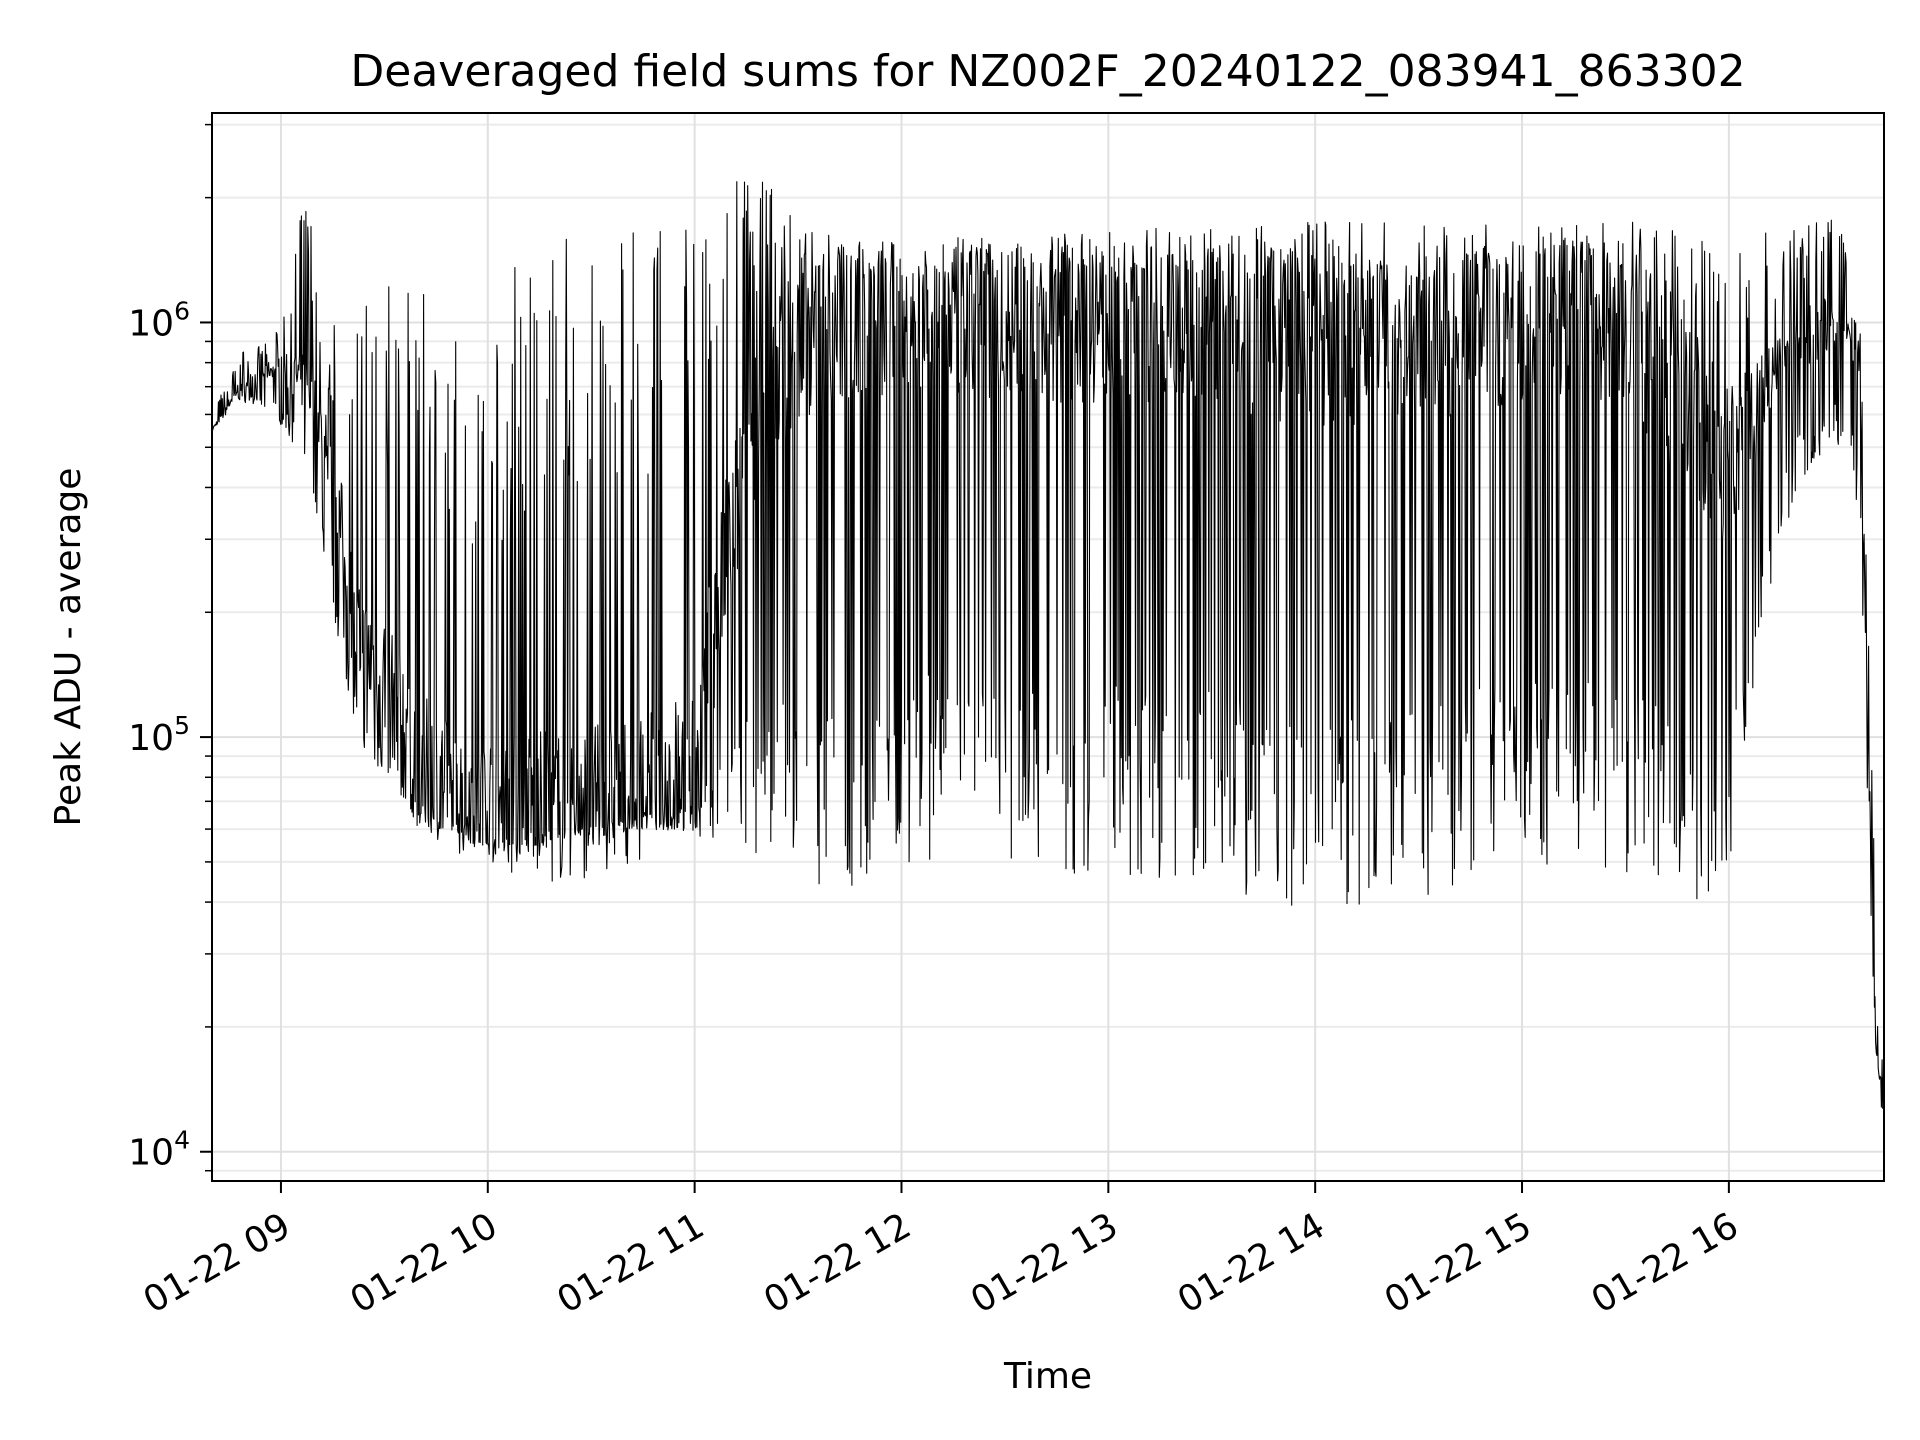 The width and height of the screenshot is (1920, 1440). What do you see at coordinates (159, 320) in the screenshot?
I see `y-tick-label: 10⁶` at bounding box center [159, 320].